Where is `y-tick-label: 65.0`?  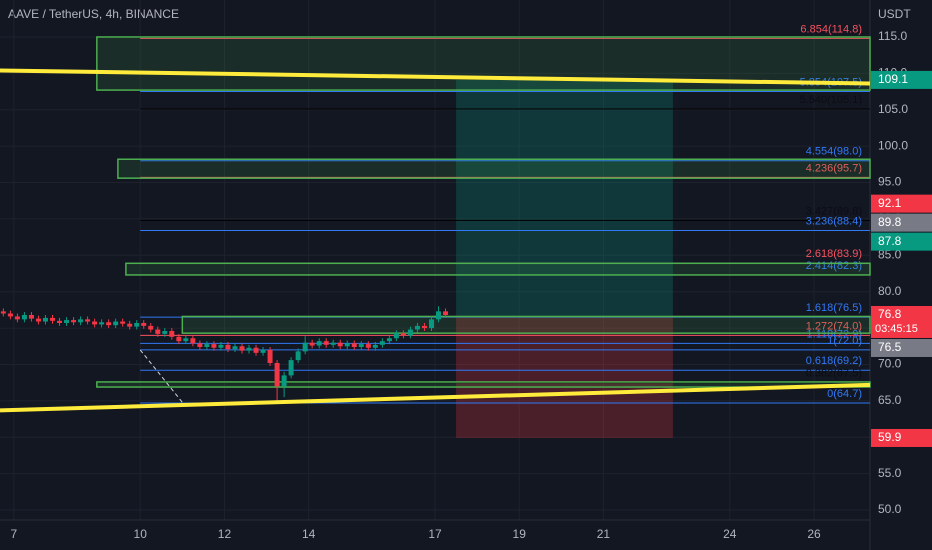
y-tick-label: 65.0 is located at coordinates (890, 400).